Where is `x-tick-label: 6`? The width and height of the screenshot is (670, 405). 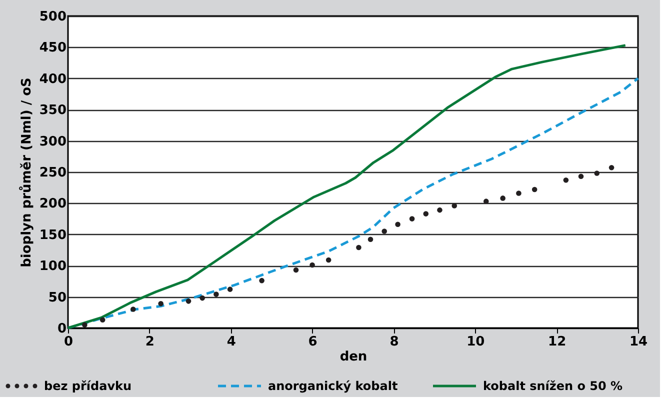 x-tick-label: 6 is located at coordinates (313, 342).